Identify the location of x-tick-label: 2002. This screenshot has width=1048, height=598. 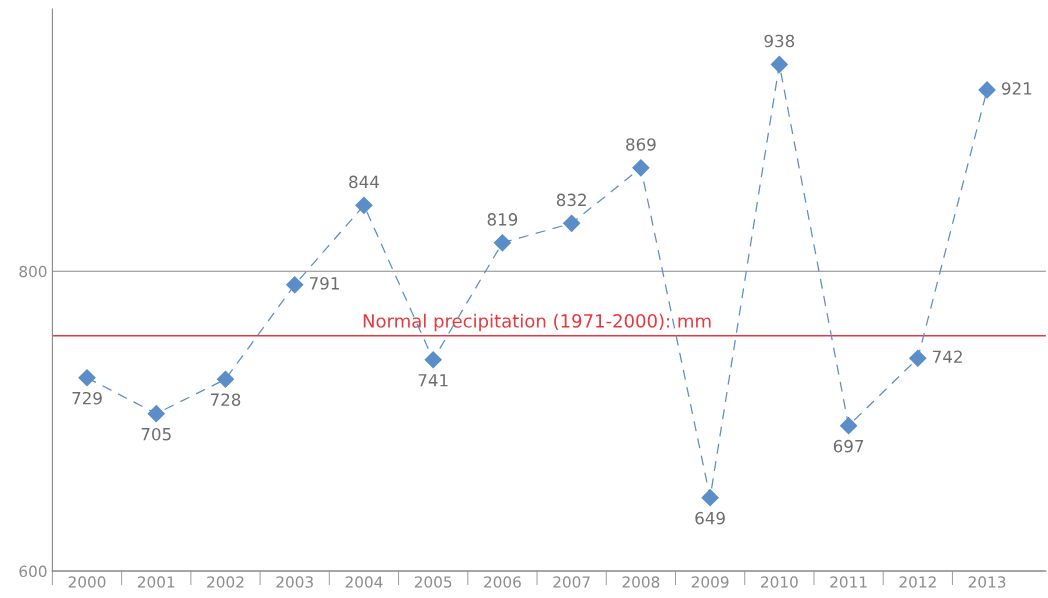
(225, 582).